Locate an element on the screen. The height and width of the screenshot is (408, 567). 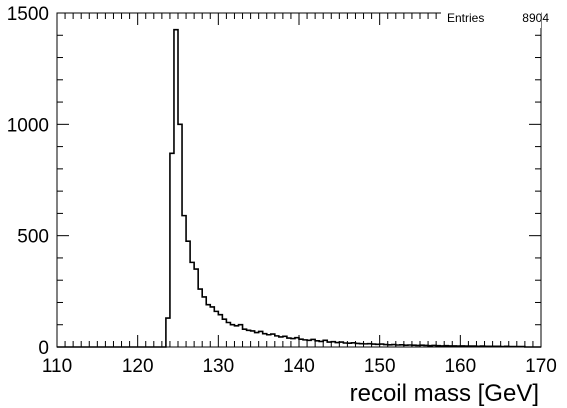
x-axis-title: recoil mass [GeV] is located at coordinates (444, 393).